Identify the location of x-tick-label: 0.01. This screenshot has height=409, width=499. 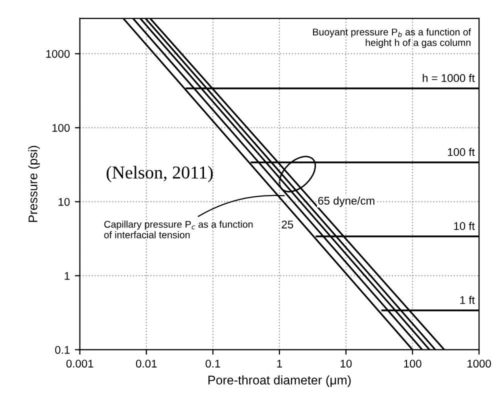
(146, 364).